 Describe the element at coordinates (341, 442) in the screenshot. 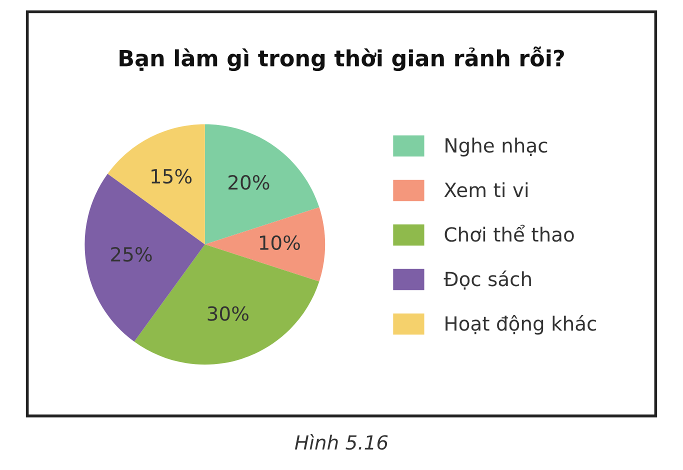

I see `text: Hình 5.16` at that location.